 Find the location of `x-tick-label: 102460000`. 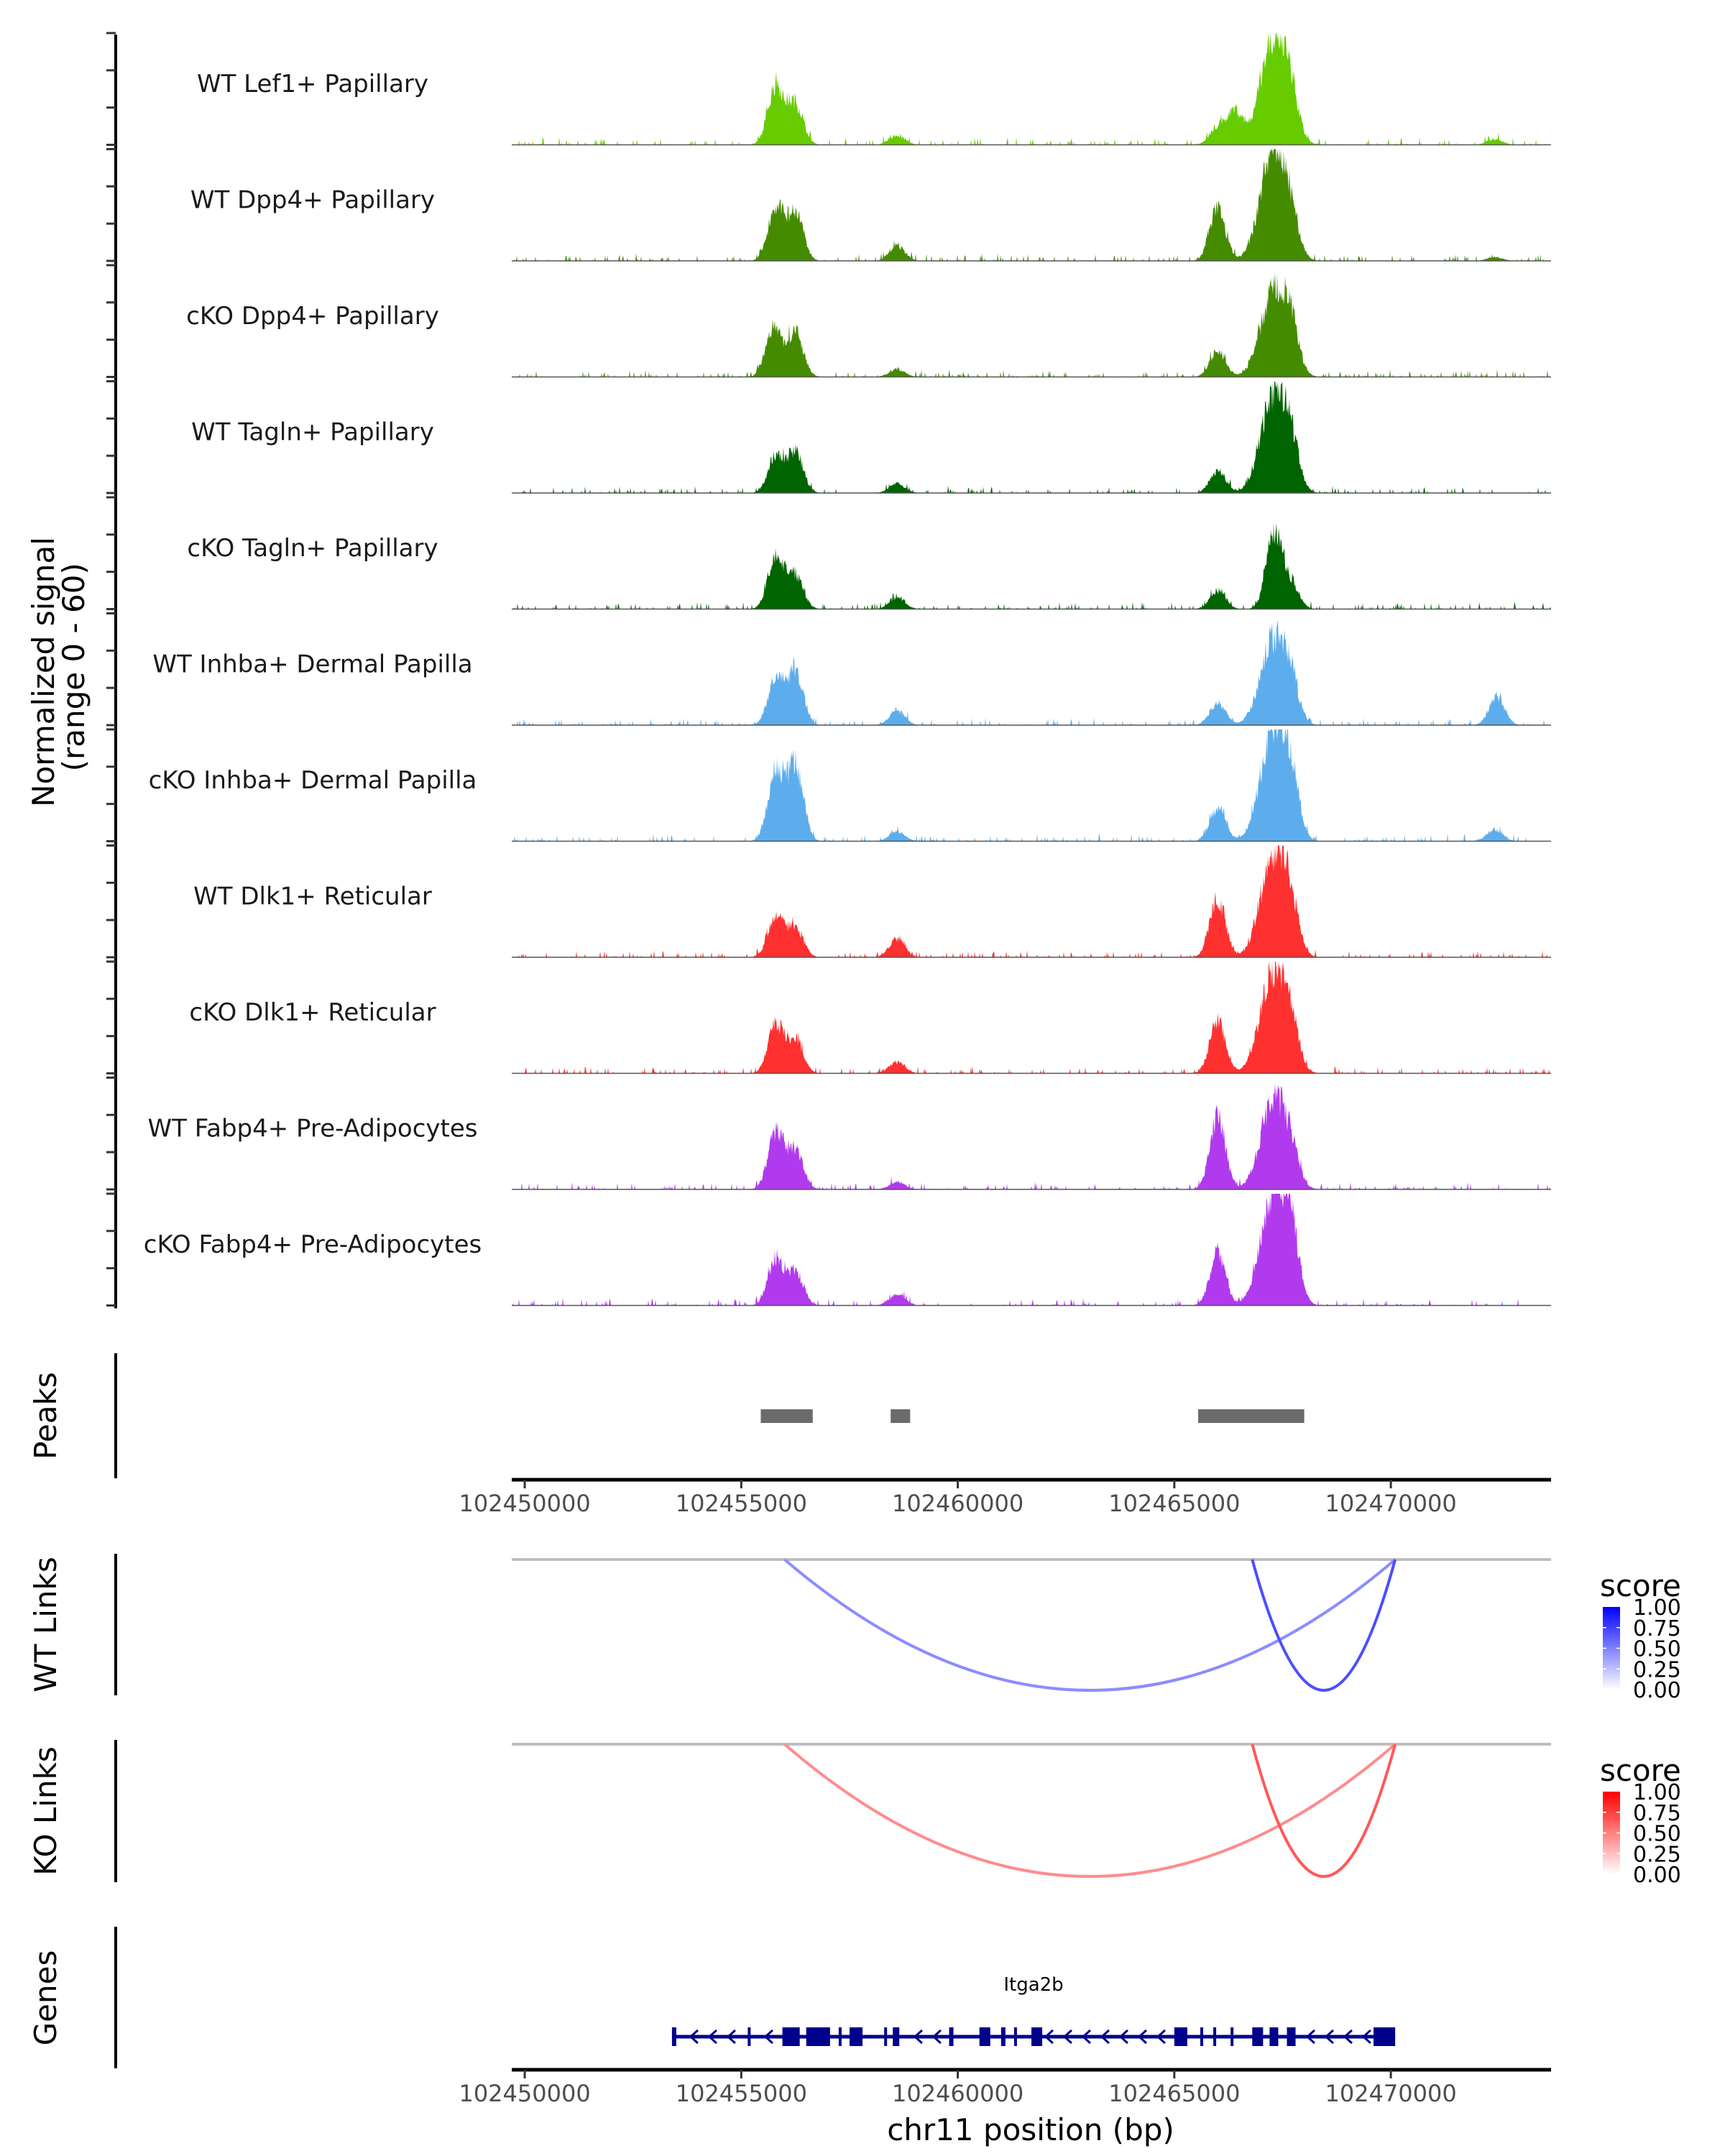

x-tick-label: 102460000 is located at coordinates (958, 2093).